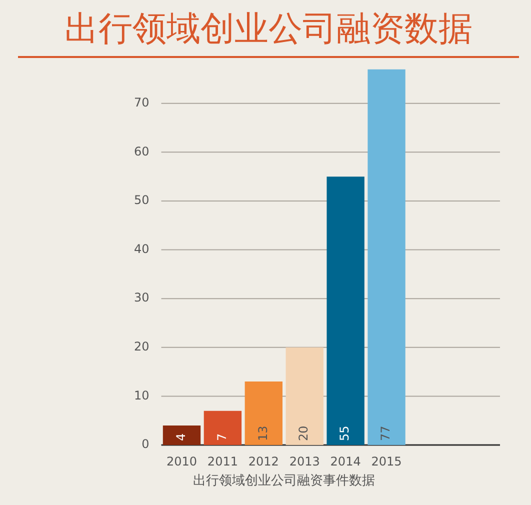 This screenshot has width=531, height=505. What do you see at coordinates (182, 461) in the screenshot?
I see `x-tick-label: 2010` at bounding box center [182, 461].